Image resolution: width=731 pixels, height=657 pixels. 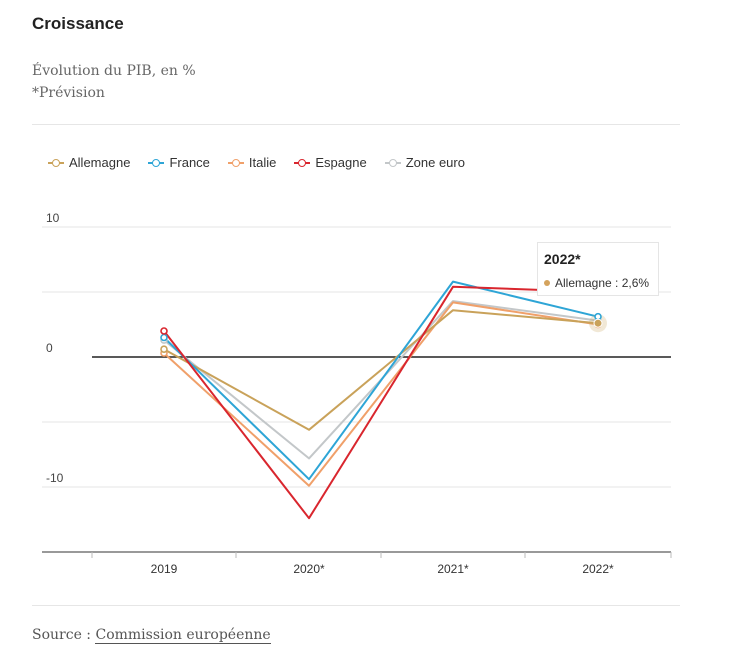 I want to click on bottom-divider, so click(x=356, y=605).